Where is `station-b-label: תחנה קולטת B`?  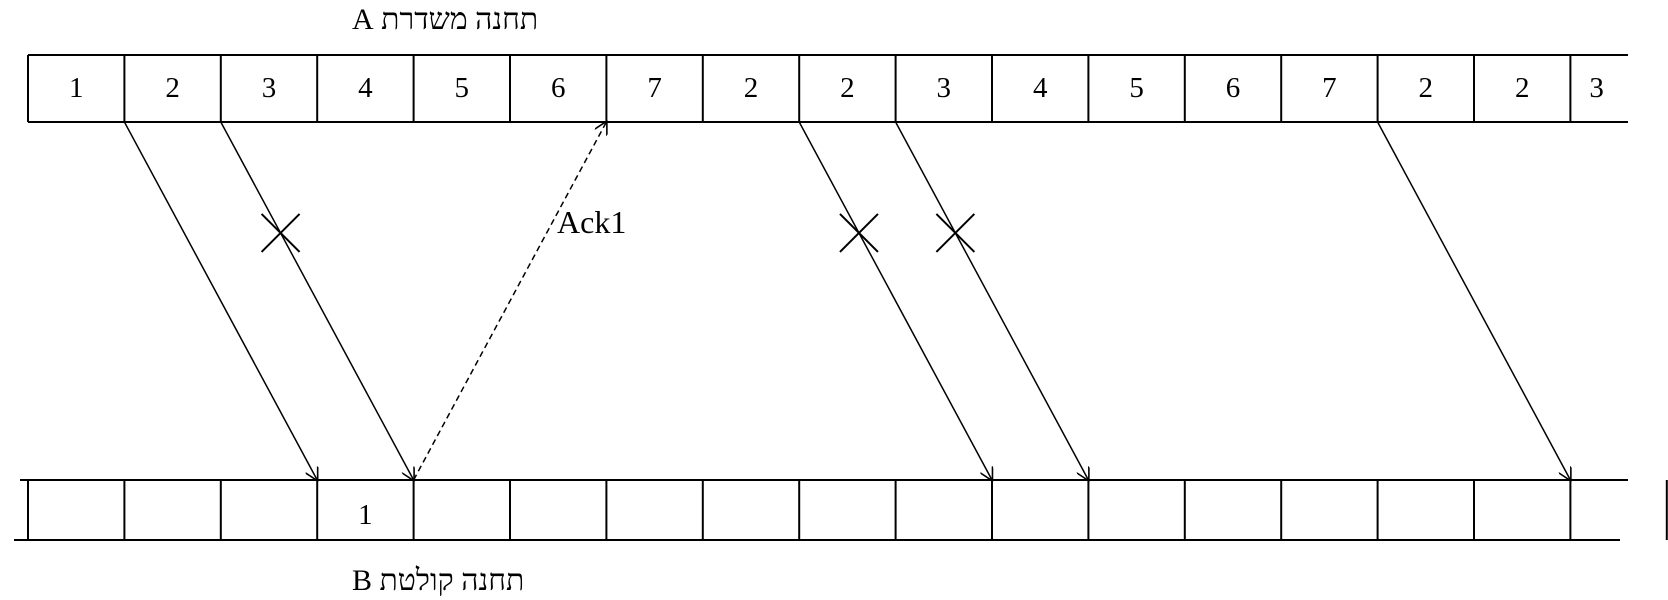
station-b-label: תחנה קולטת B is located at coordinates (438, 580).